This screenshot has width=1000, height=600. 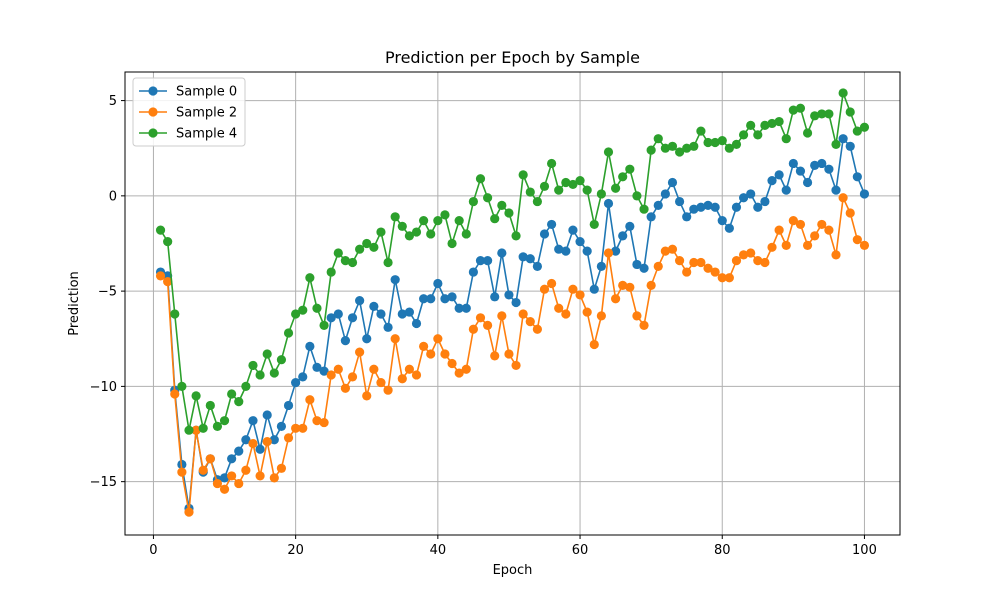 I want to click on chart-title: Prediction per Epoch by Sample, so click(x=512, y=57).